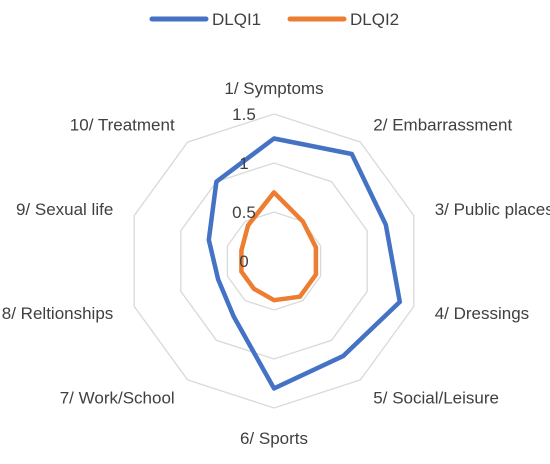 Image resolution: width=550 pixels, height=464 pixels. What do you see at coordinates (374, 19) in the screenshot?
I see `legend-label-dlqi2: DLQI2` at bounding box center [374, 19].